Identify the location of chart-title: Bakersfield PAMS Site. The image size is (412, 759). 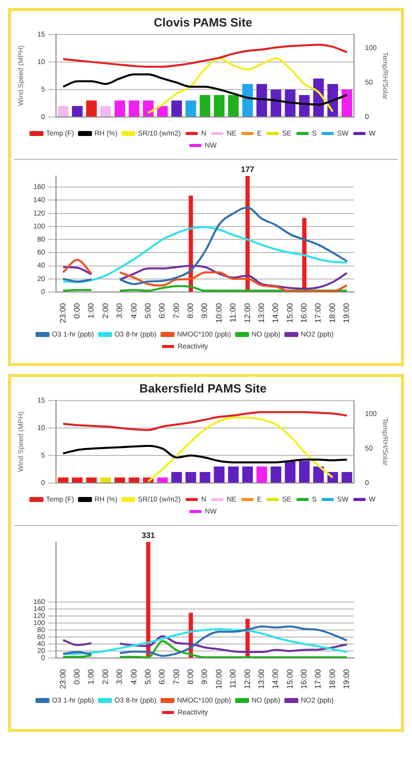
(203, 389).